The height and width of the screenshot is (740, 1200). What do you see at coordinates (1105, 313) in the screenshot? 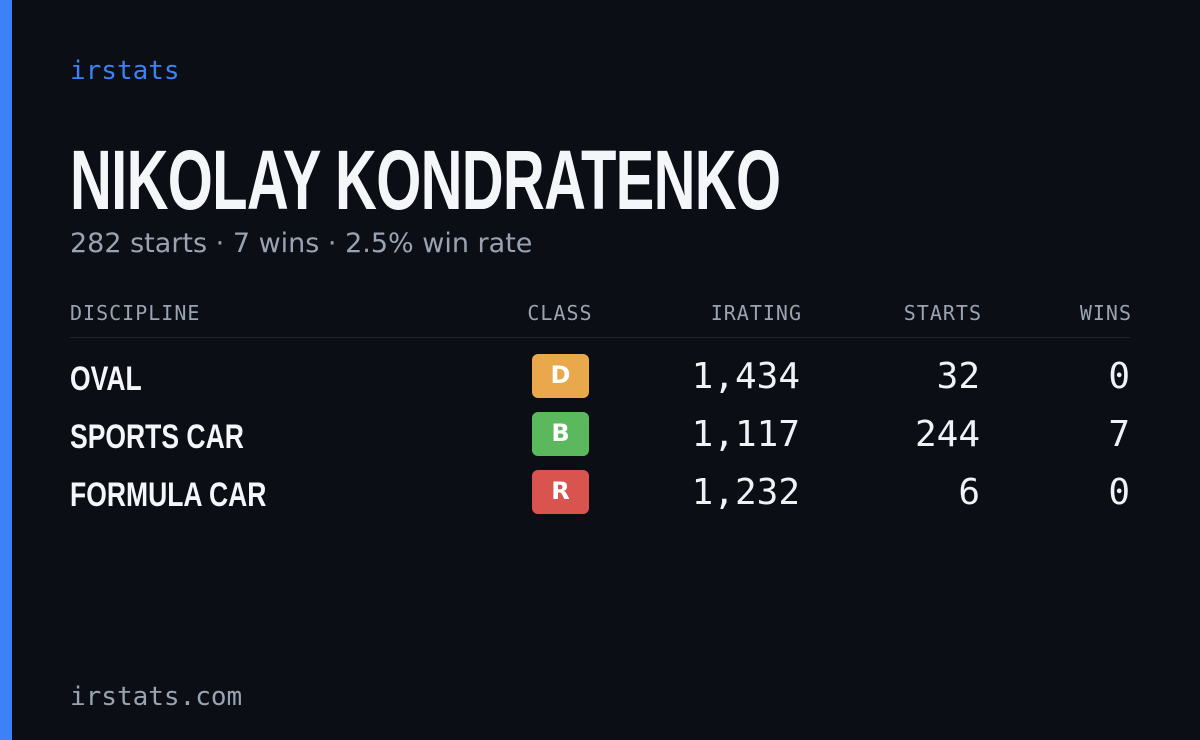
I see `column-header: WINS` at bounding box center [1105, 313].